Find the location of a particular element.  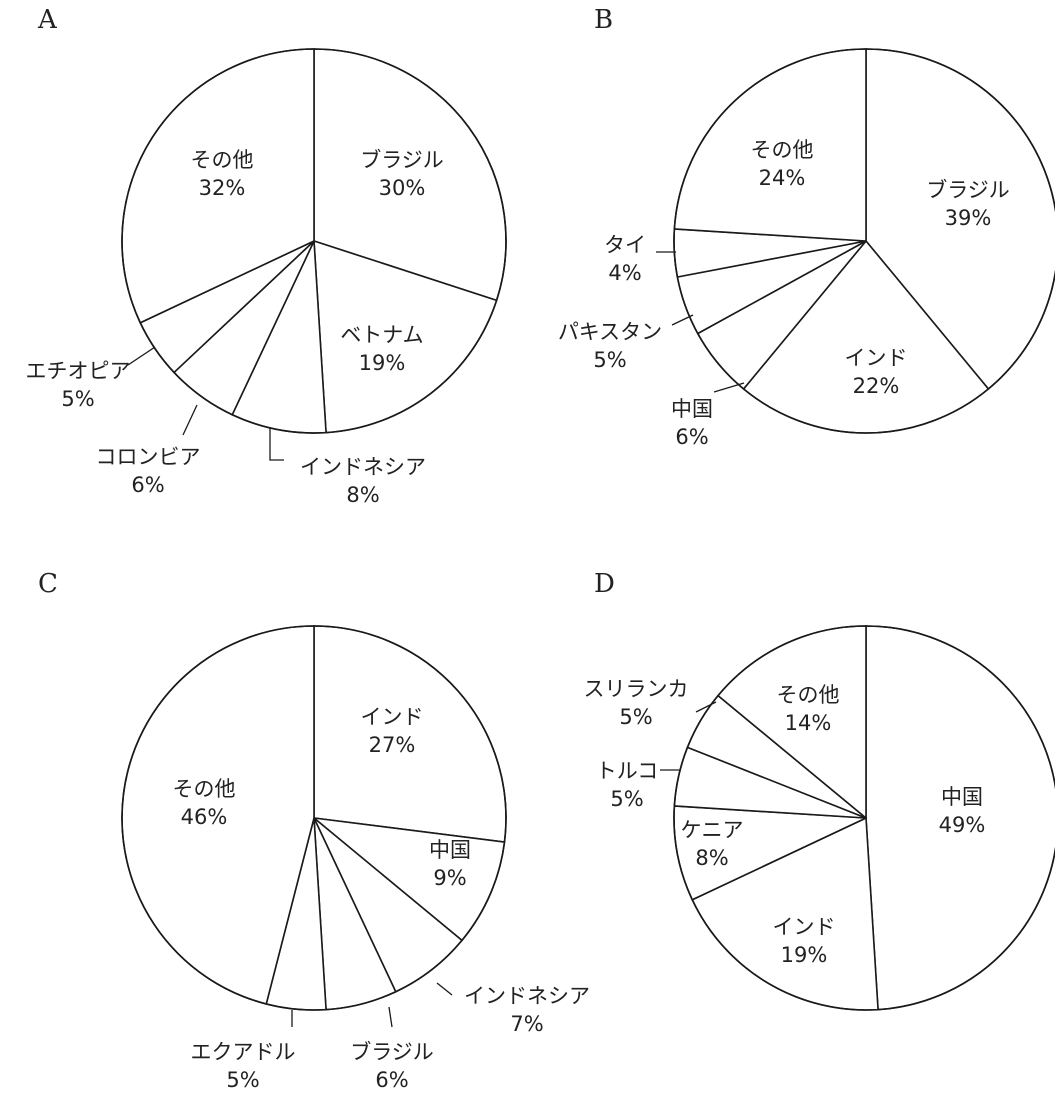

slice-label: トルコ is located at coordinates (627, 771).